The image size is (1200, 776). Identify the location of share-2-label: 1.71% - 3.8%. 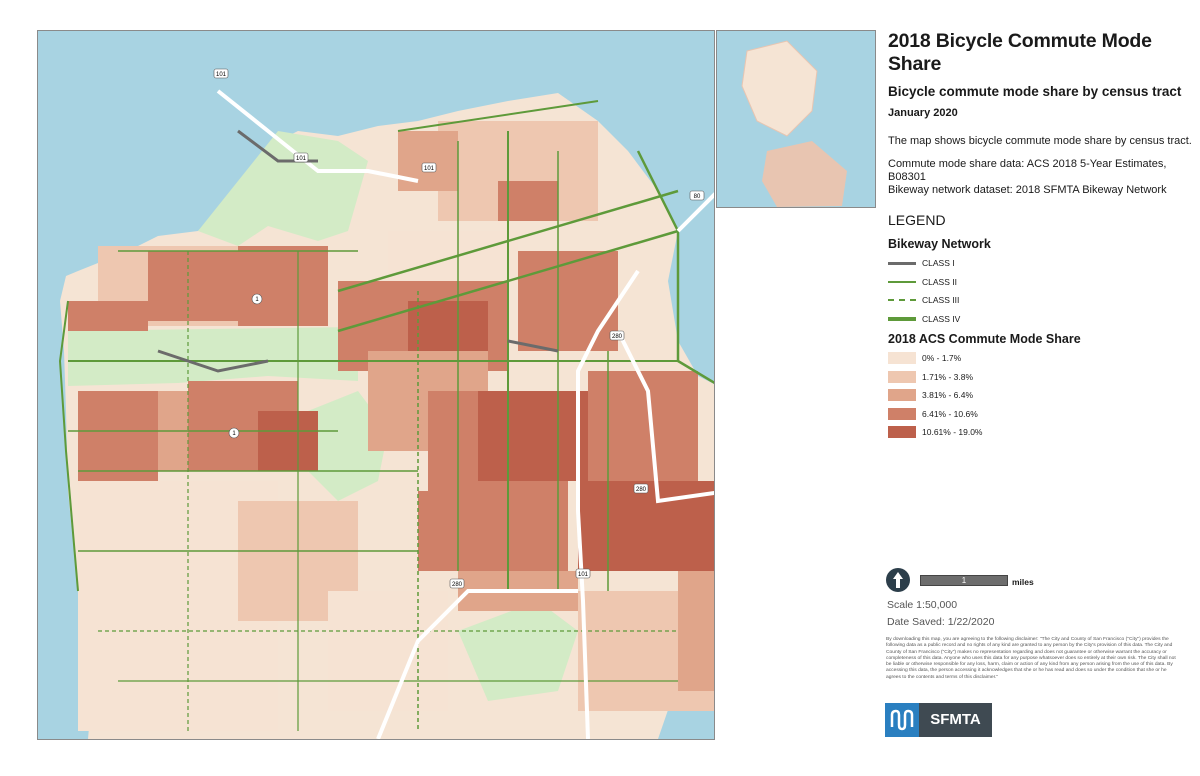
(948, 376).